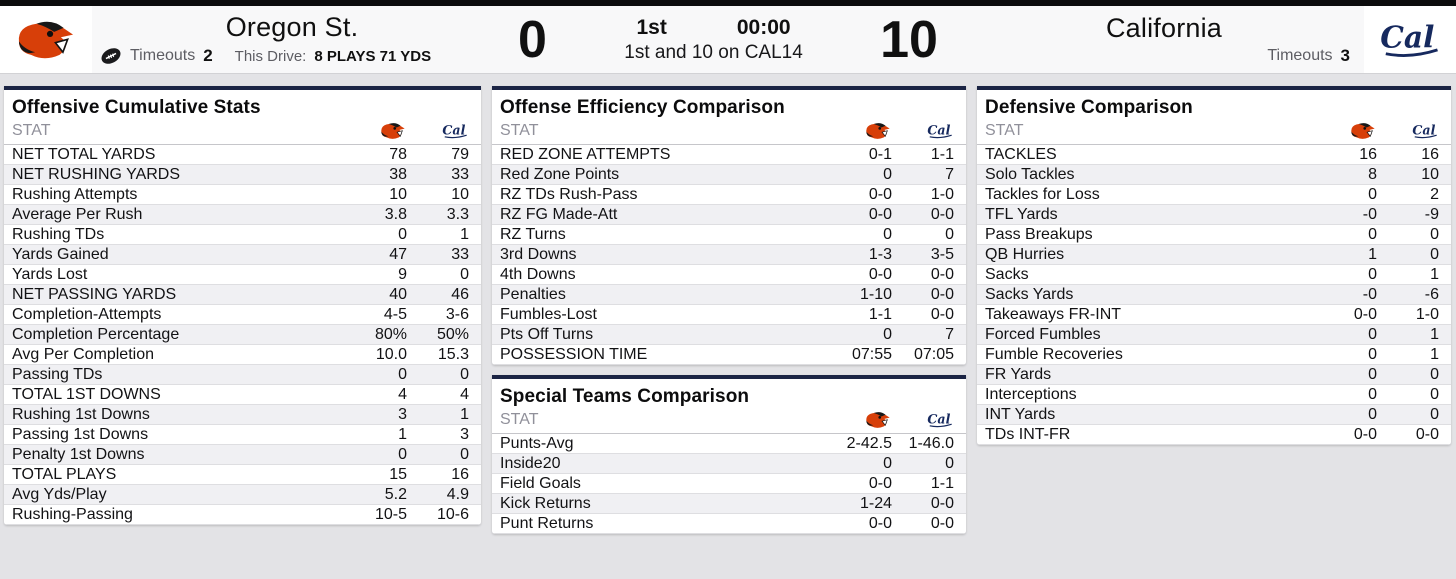  Describe the element at coordinates (867, 294) in the screenshot. I see `home-value: 1-10` at that location.